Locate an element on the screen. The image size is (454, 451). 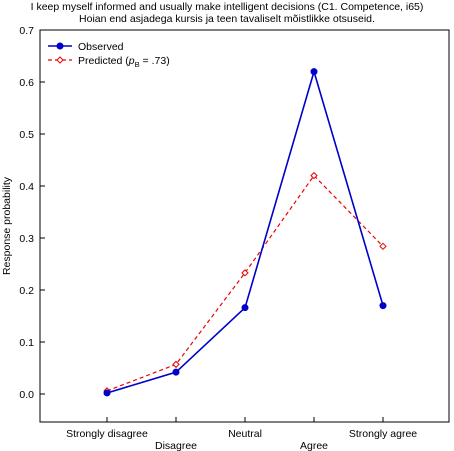
legend: Observed Predicted (pB = .73) is located at coordinates (109, 55).